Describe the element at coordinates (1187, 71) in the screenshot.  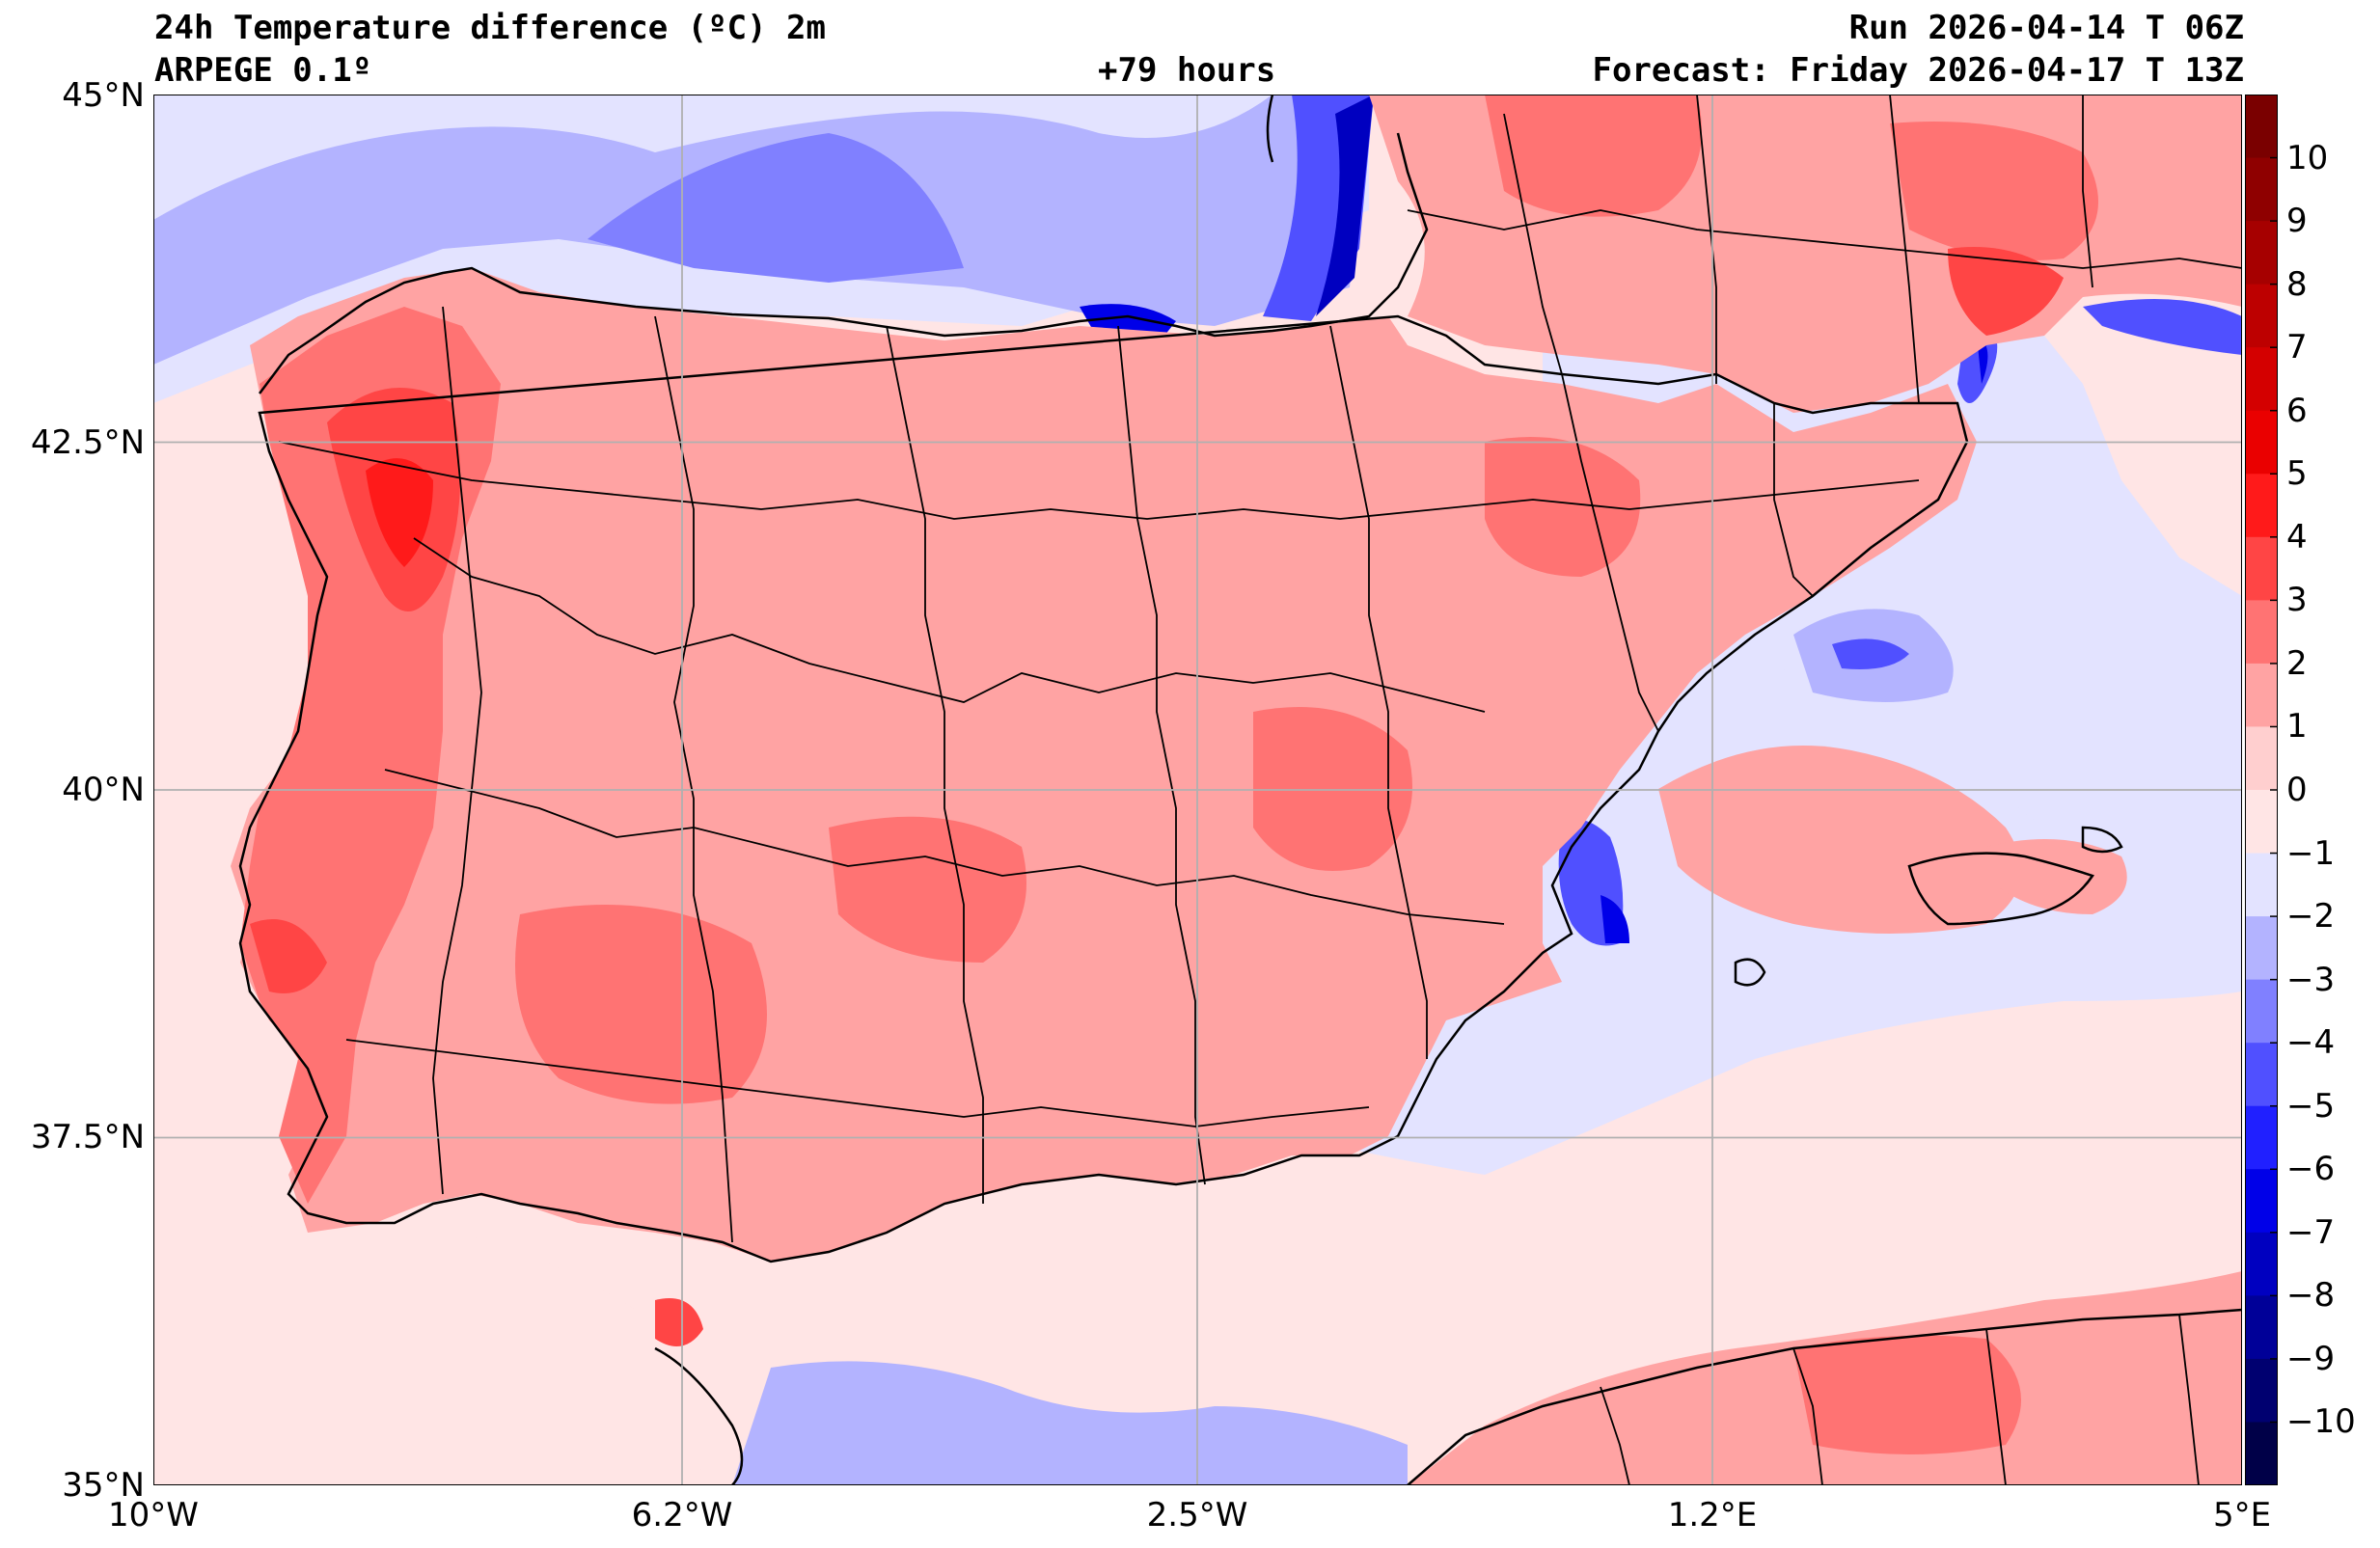
I see `lead-time: +79 hours` at that location.